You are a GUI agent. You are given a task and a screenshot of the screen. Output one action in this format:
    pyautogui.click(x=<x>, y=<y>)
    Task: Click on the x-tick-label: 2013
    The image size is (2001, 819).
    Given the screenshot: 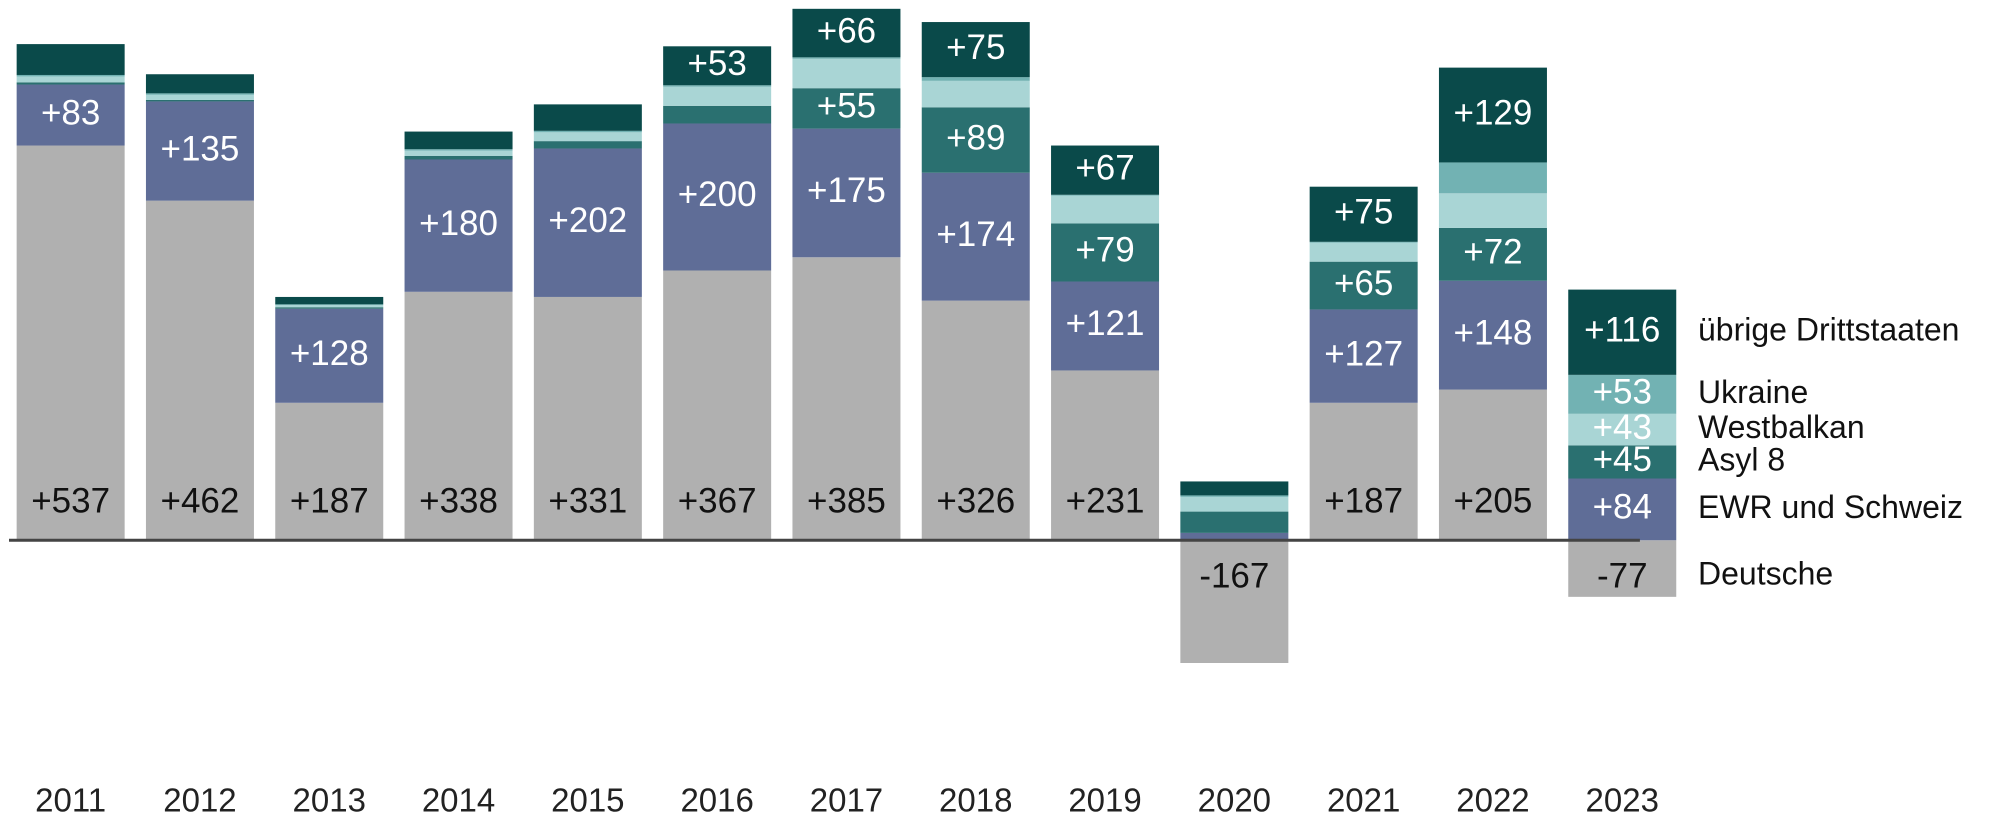 What is the action you would take?
    pyautogui.click(x=329, y=800)
    